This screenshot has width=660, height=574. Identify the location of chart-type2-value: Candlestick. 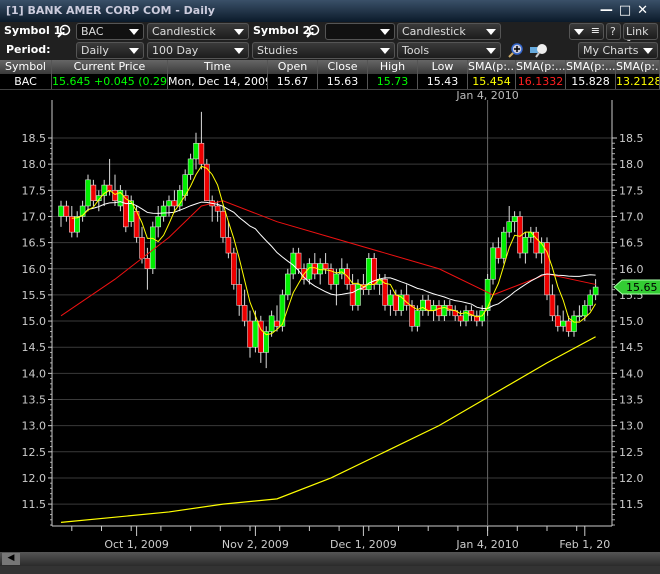
(434, 31).